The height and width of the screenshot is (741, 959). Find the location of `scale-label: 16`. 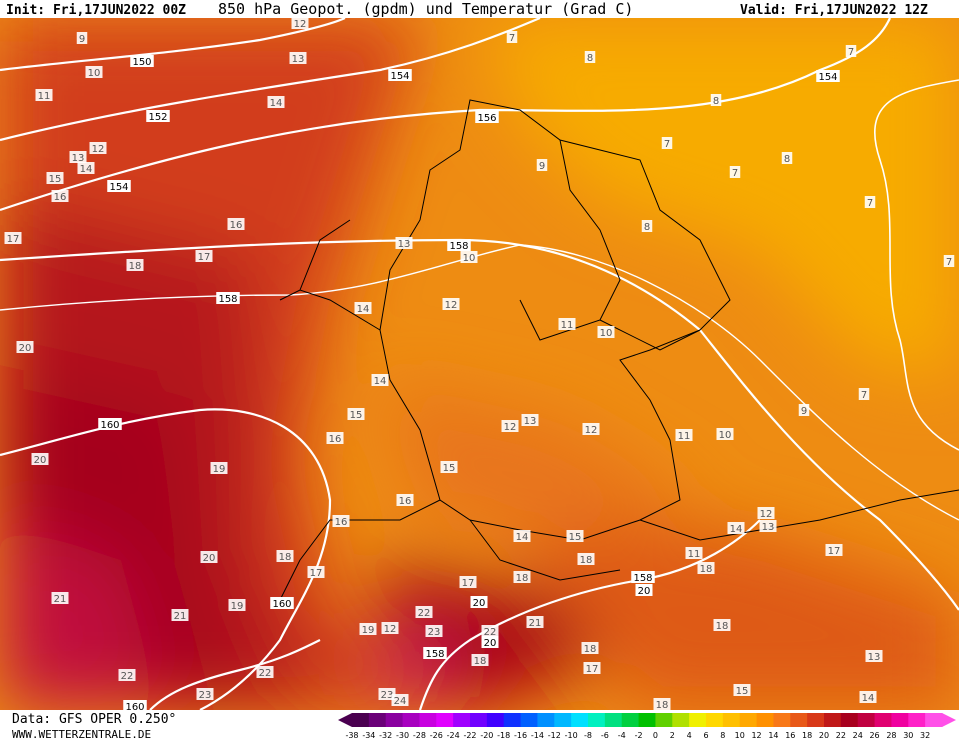

scale-label: 16 is located at coordinates (790, 735).